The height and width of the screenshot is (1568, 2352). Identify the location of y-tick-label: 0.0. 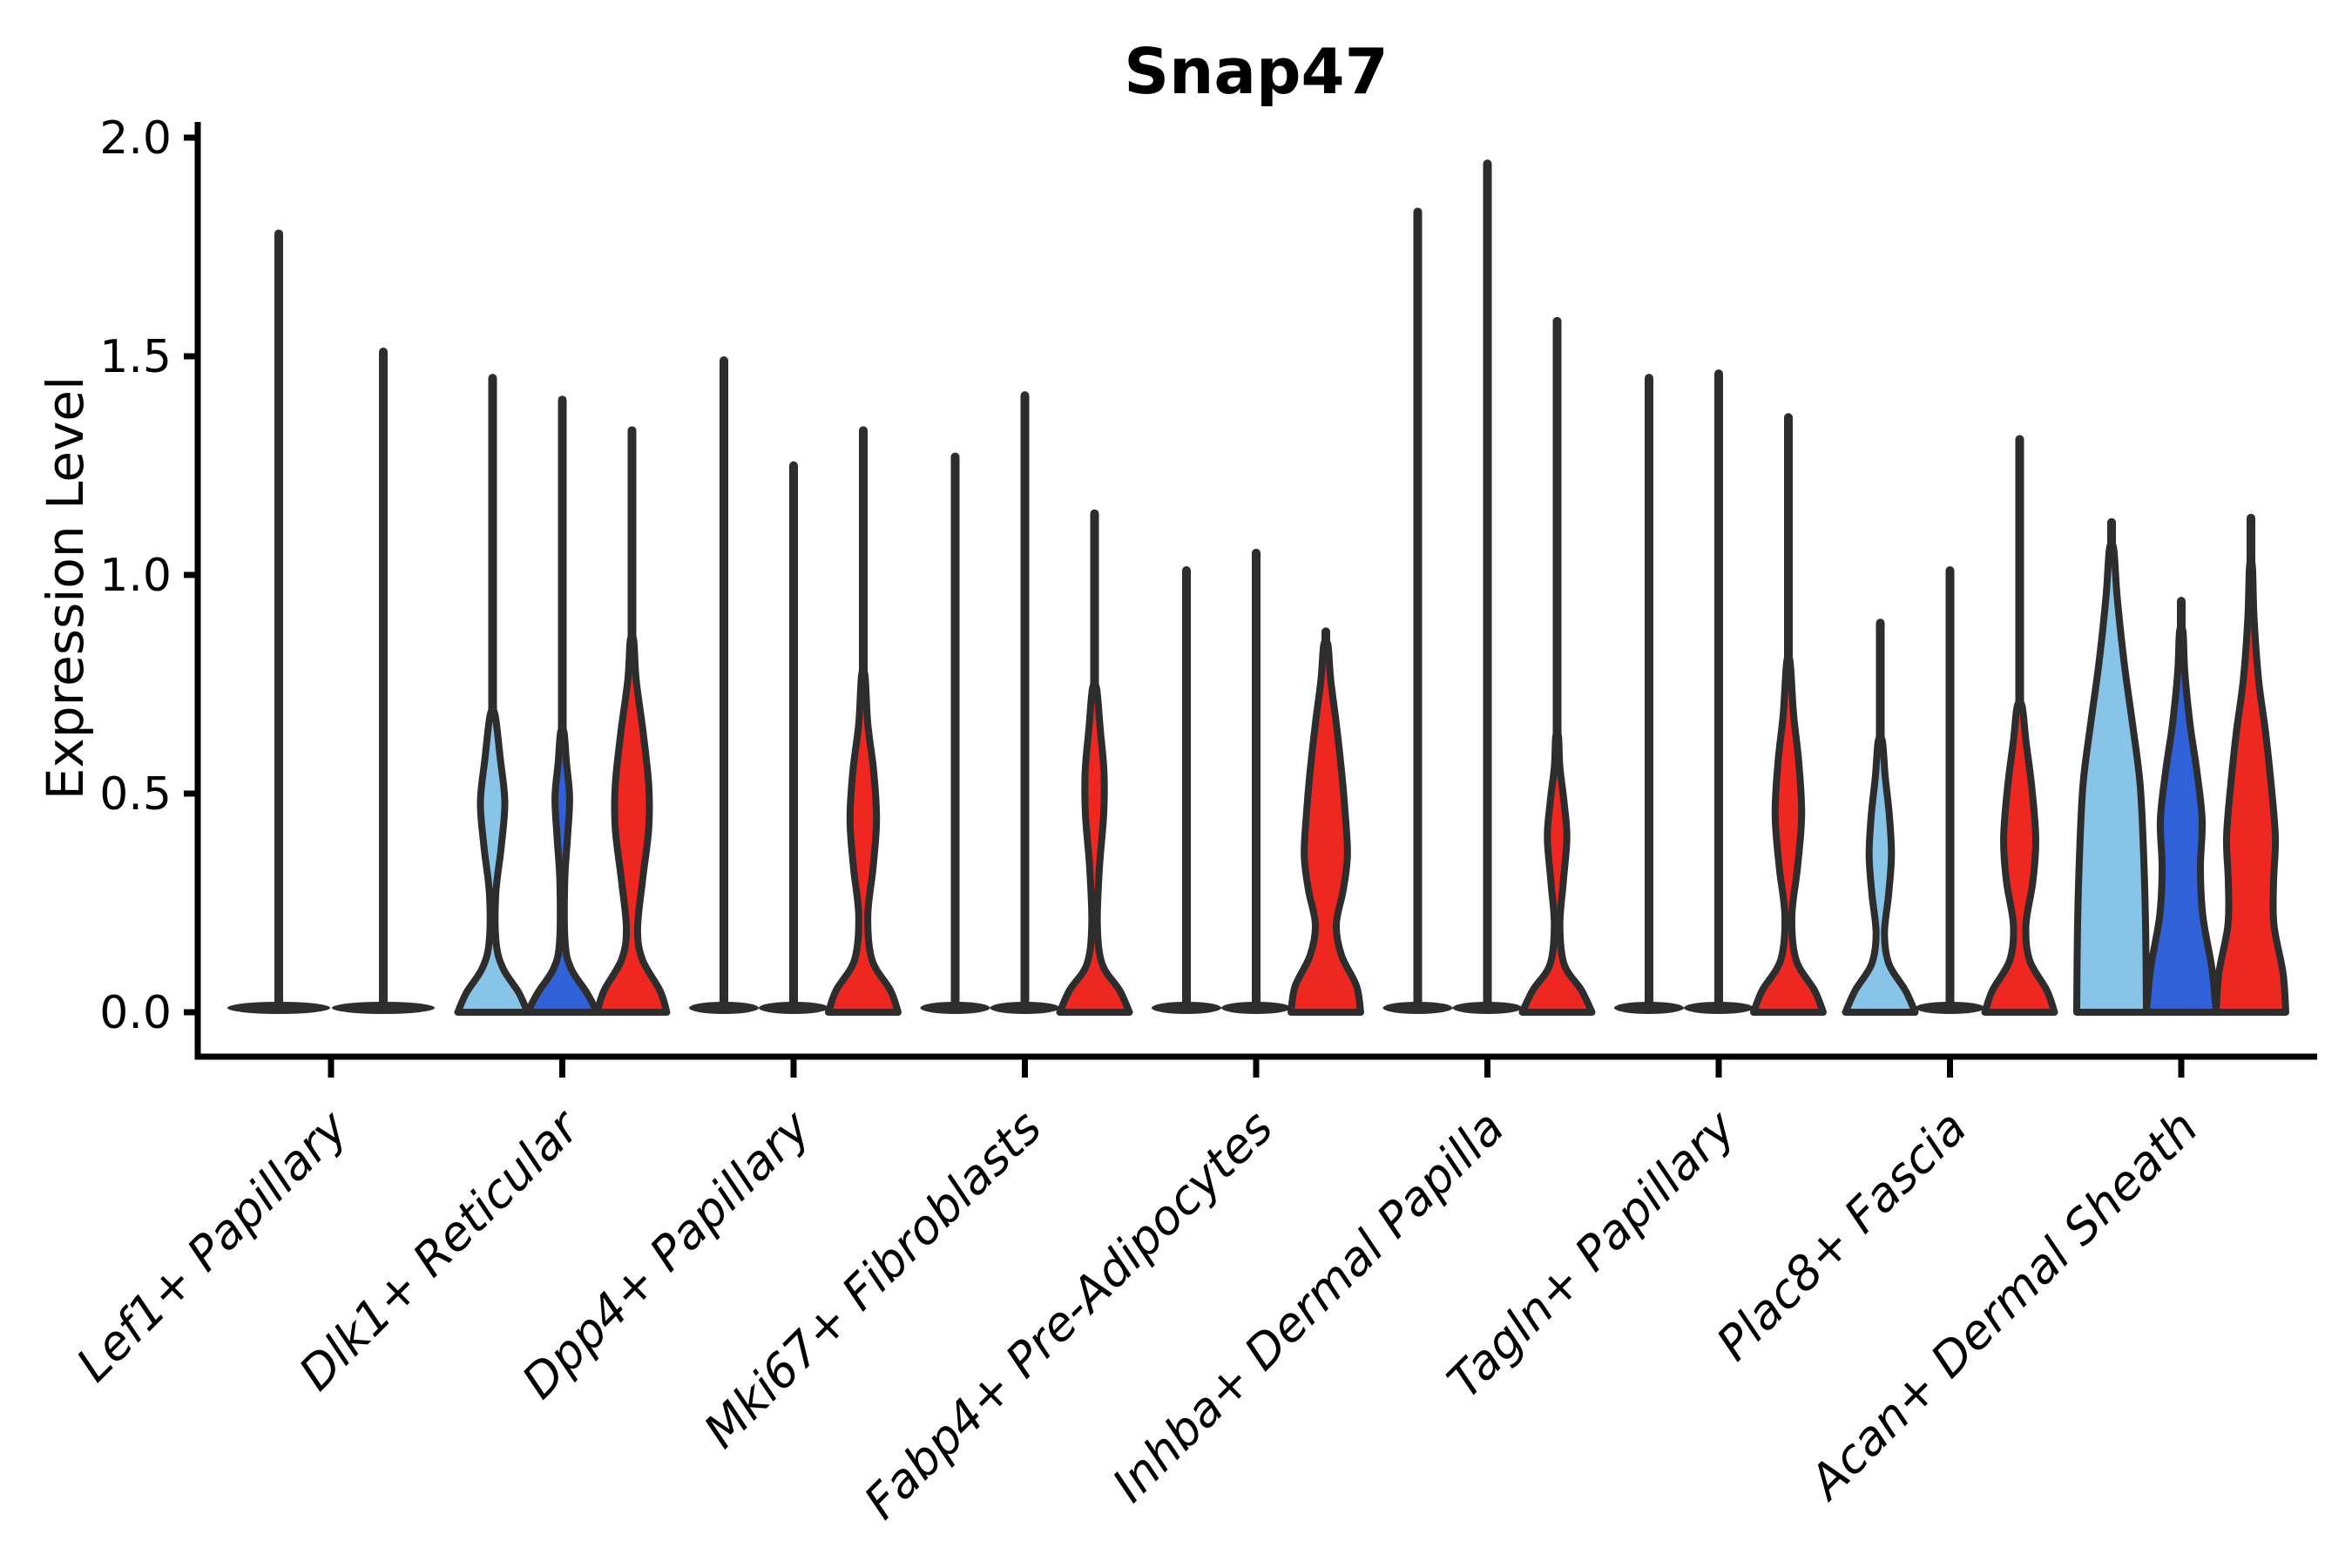
(135, 1013).